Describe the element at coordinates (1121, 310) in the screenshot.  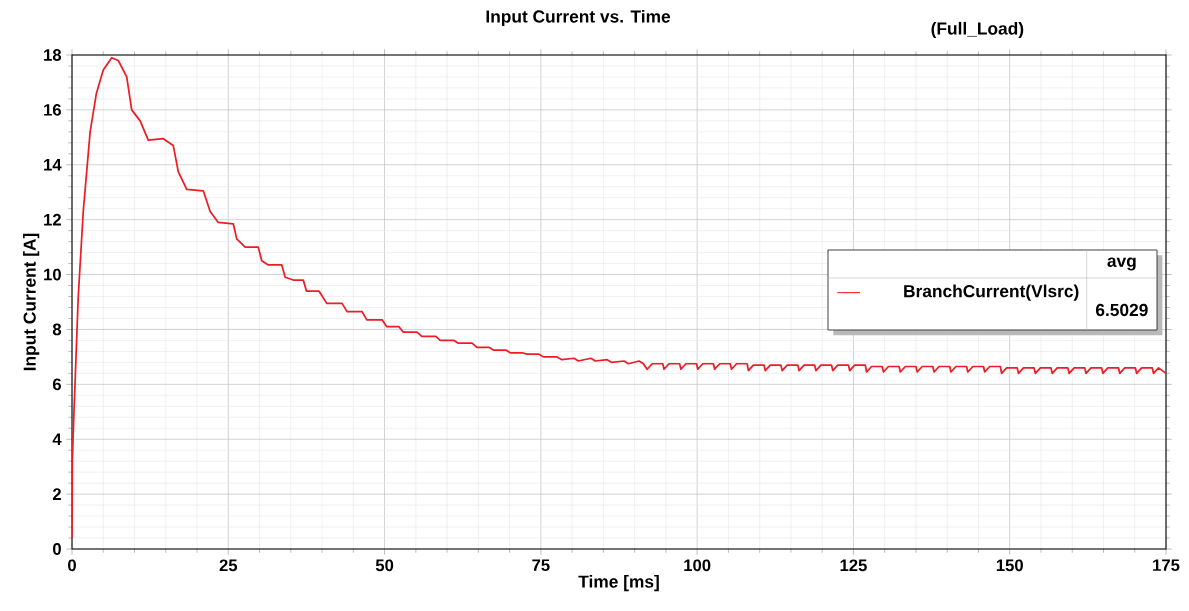
I see `annotation: 6.5029` at that location.